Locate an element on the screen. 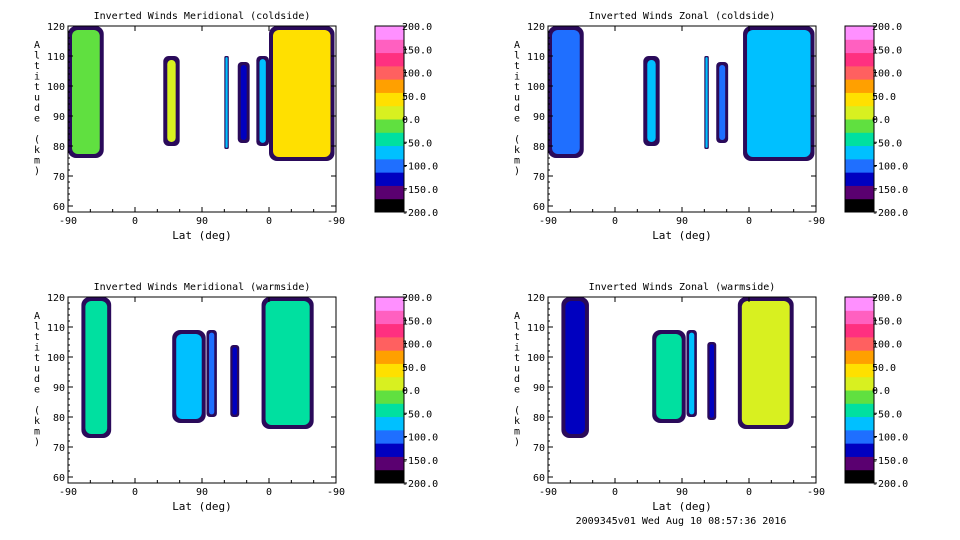  y-axis-label-char: k is located at coordinates (37, 150).